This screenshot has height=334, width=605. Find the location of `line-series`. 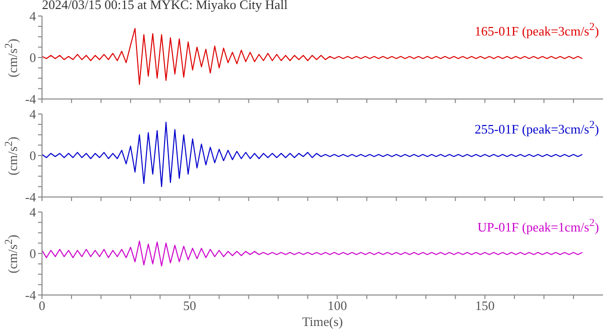

line-series is located at coordinates (312, 253).